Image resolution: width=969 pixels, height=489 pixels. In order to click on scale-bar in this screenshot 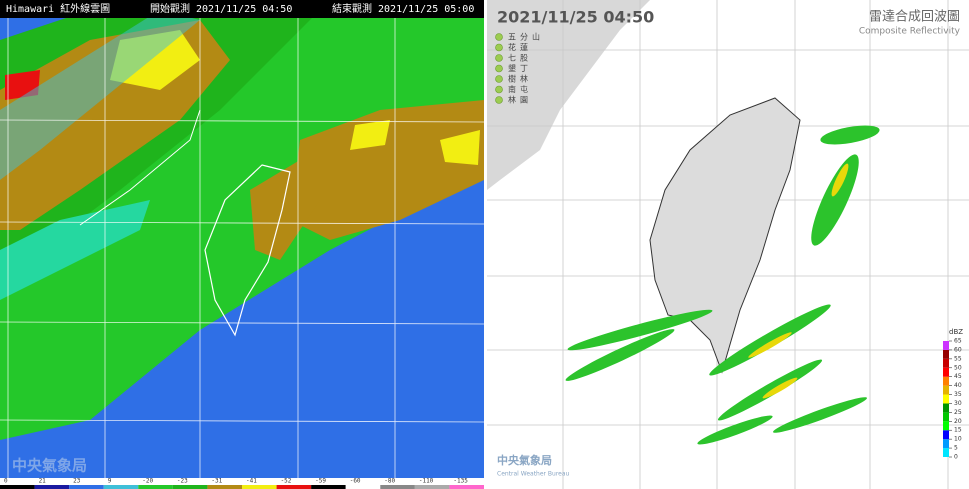, I will do `click(242, 483)`.